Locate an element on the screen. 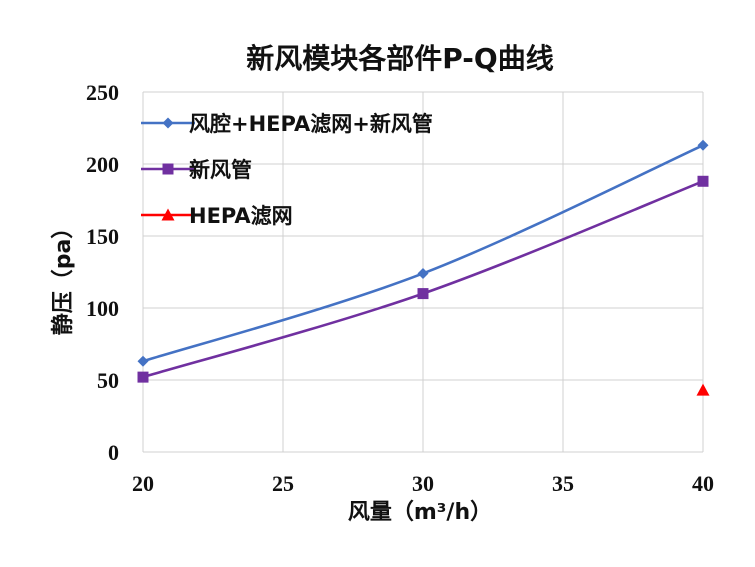 The width and height of the screenshot is (755, 567). x-tick-label-35: 35 is located at coordinates (563, 483).